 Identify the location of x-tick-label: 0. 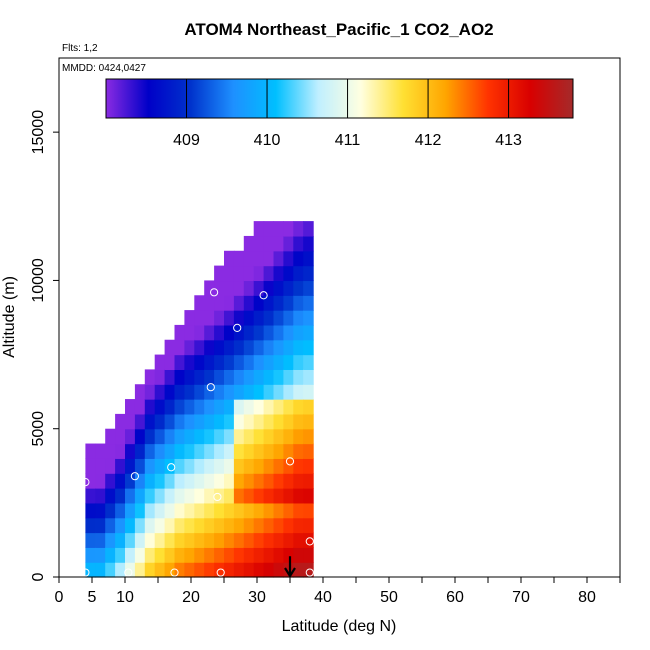
(59, 597).